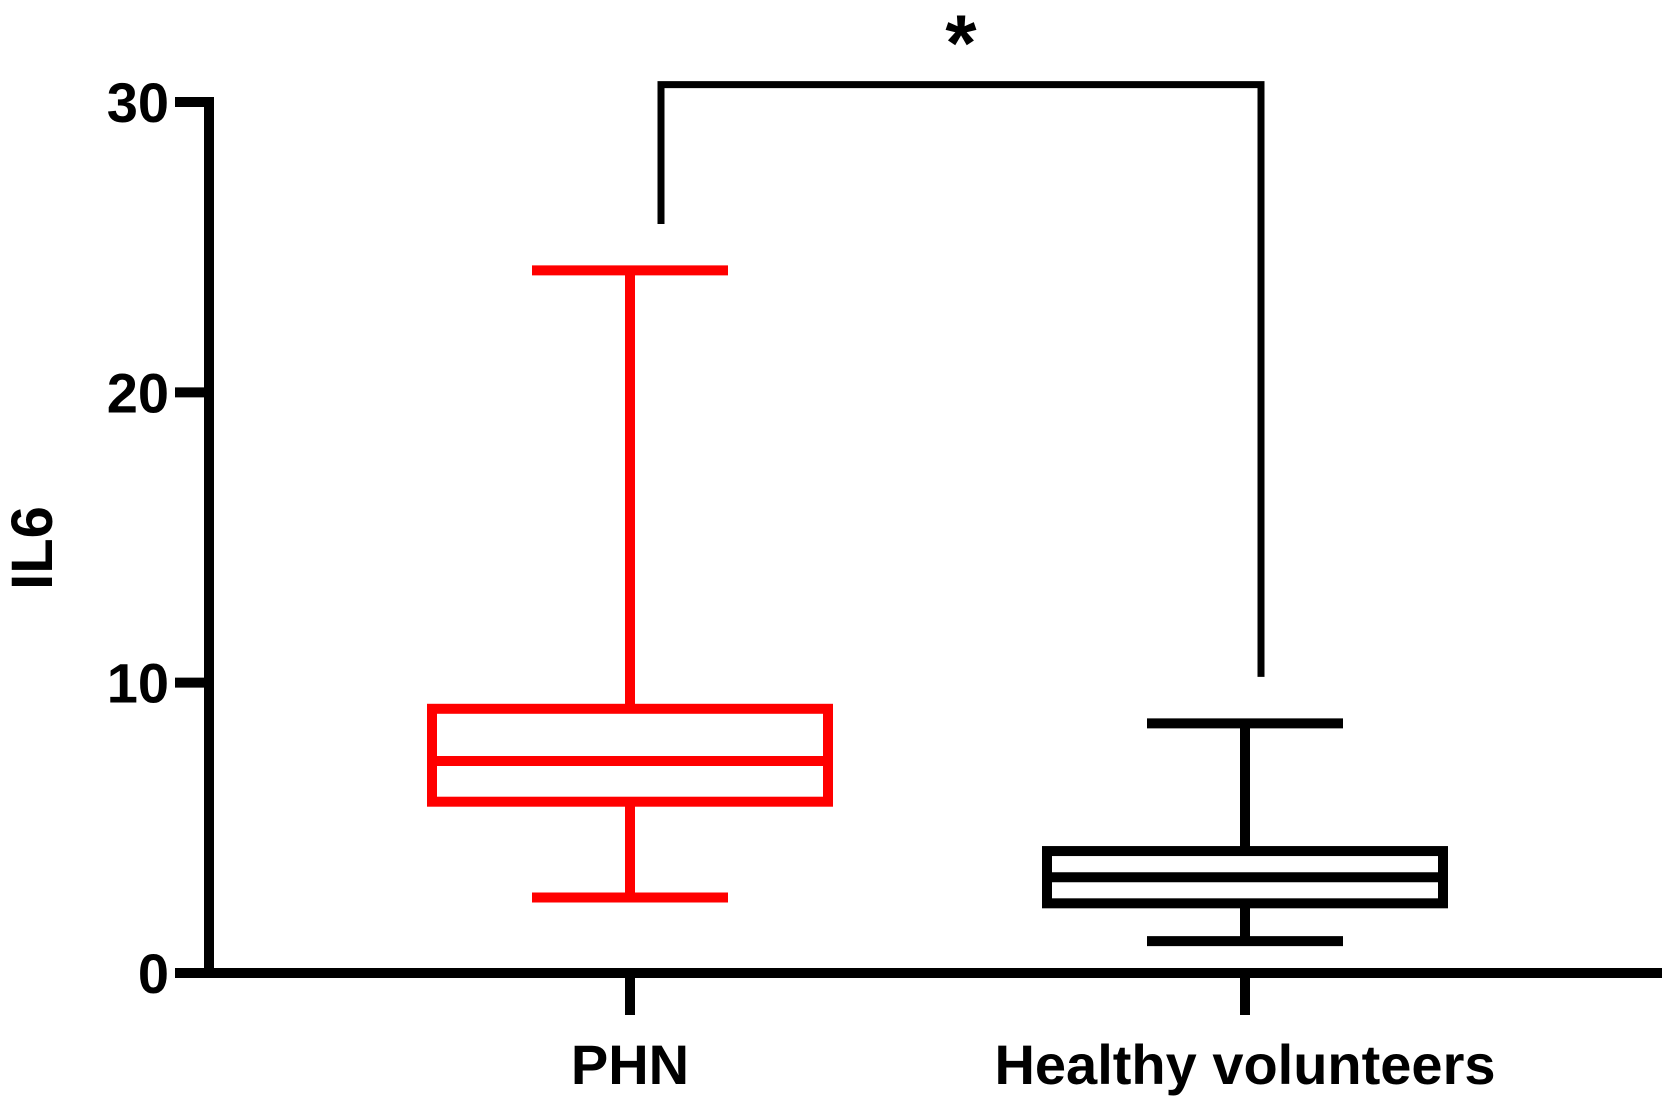 The width and height of the screenshot is (1667, 1102). I want to click on x-tick-label: Healthy volunteers, so click(1244, 1064).